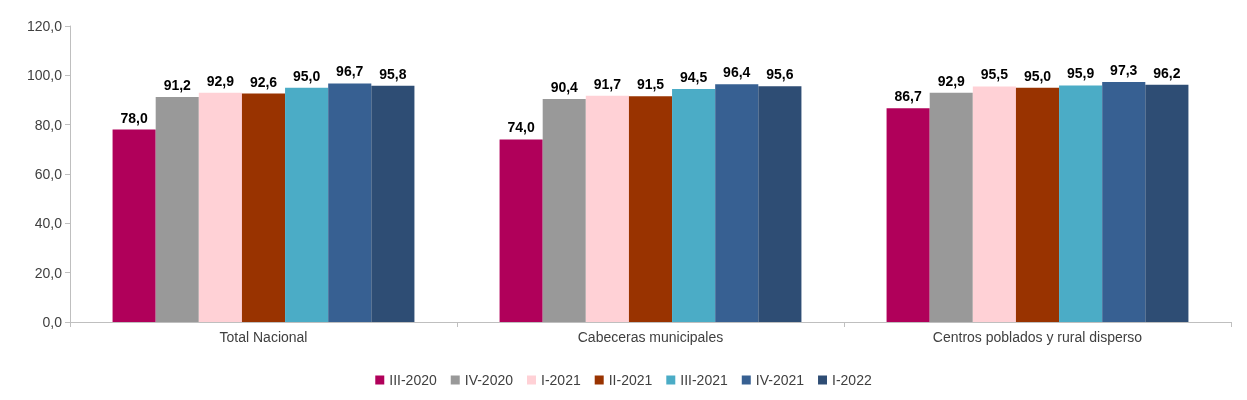 The image size is (1247, 400). Describe the element at coordinates (263, 337) in the screenshot. I see `x-tick-label: Total Nacional` at that location.